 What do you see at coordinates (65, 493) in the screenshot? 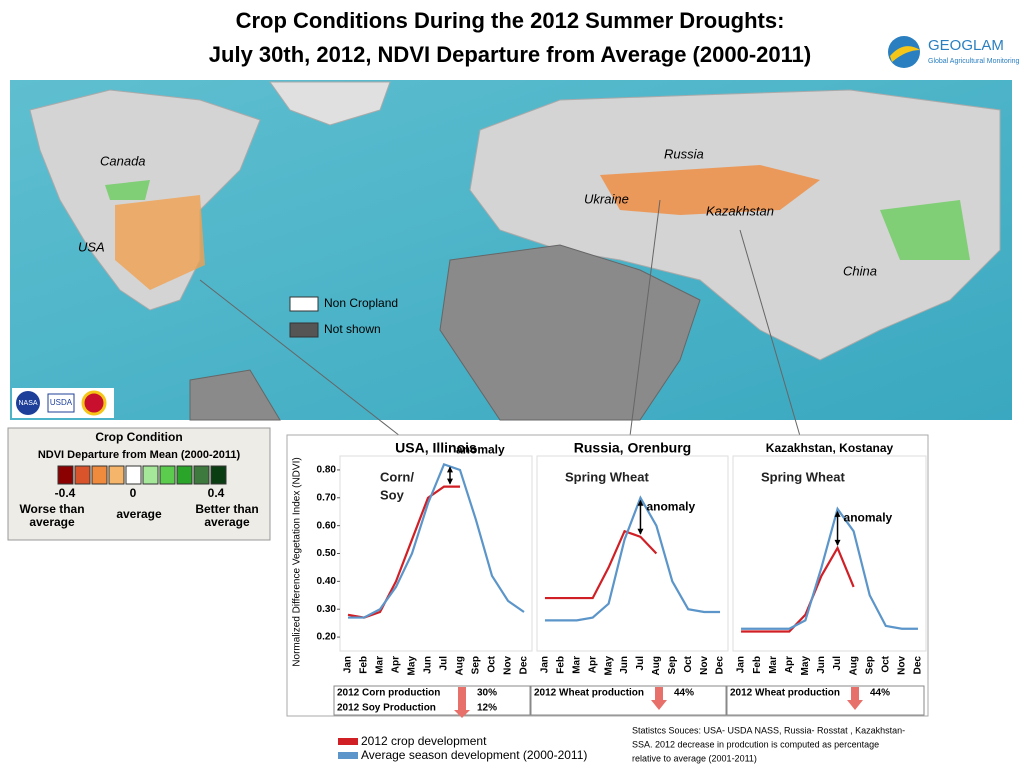
I see `legend-tick: -0.4` at bounding box center [65, 493].